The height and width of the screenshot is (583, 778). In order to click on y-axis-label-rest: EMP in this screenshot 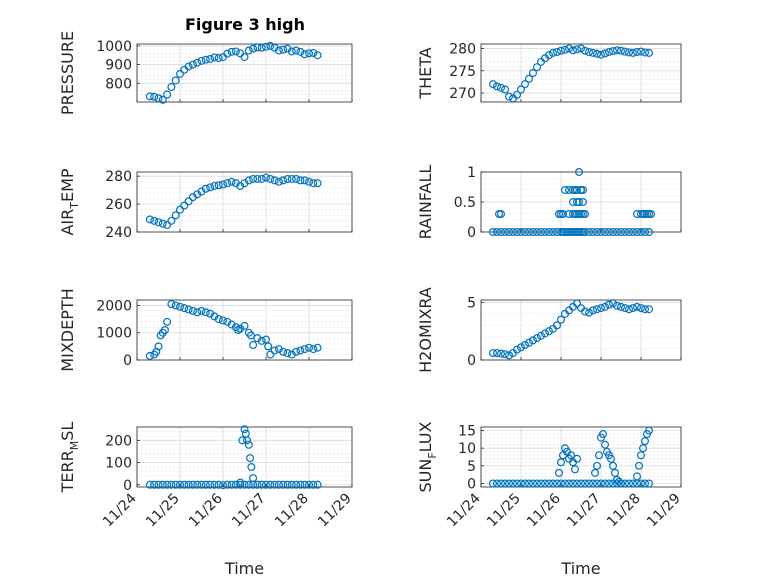, I will do `click(67, 185)`.